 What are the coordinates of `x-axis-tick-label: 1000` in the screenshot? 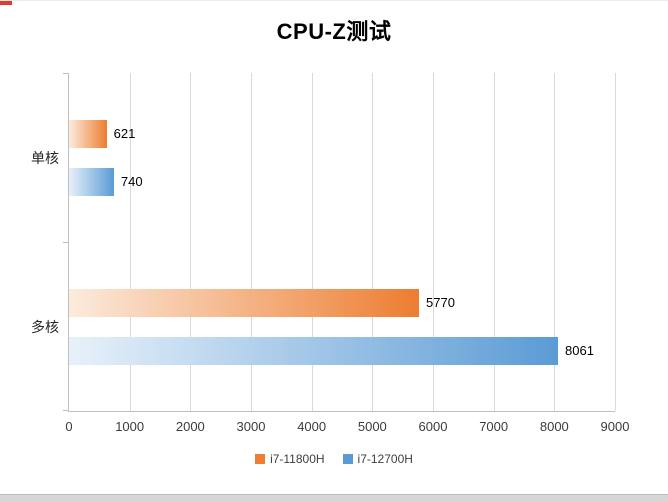 It's located at (130, 426).